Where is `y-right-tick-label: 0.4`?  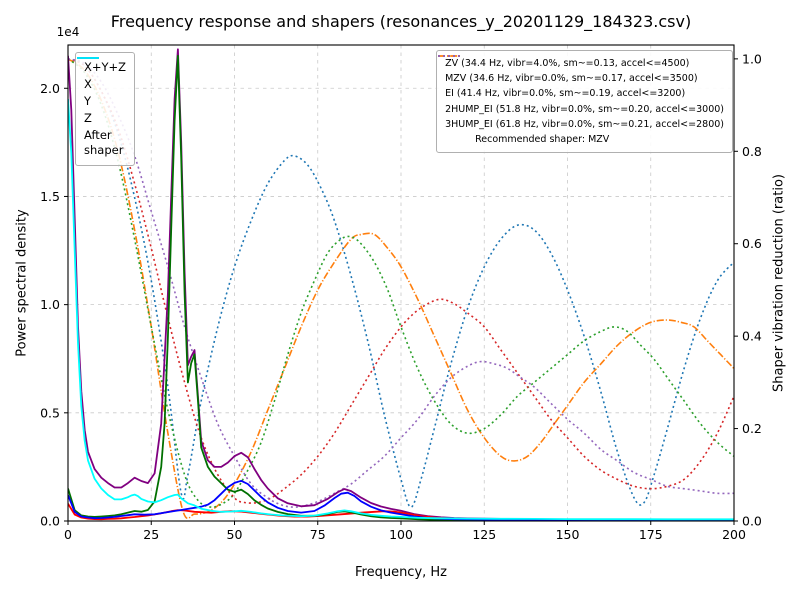
y-right-tick-label: 0.4 is located at coordinates (752, 336).